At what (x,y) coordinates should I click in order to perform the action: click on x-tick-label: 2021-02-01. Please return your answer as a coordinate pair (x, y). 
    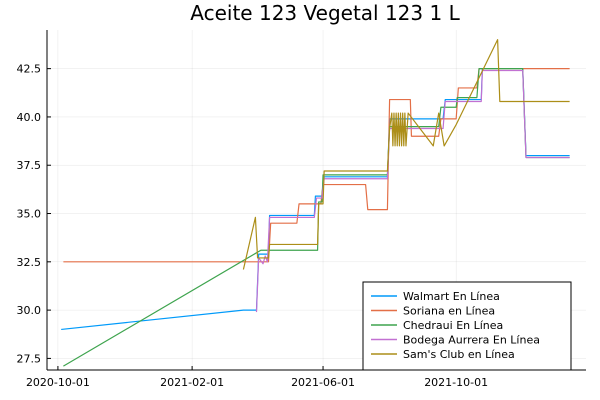
    Looking at the image, I should click on (192, 382).